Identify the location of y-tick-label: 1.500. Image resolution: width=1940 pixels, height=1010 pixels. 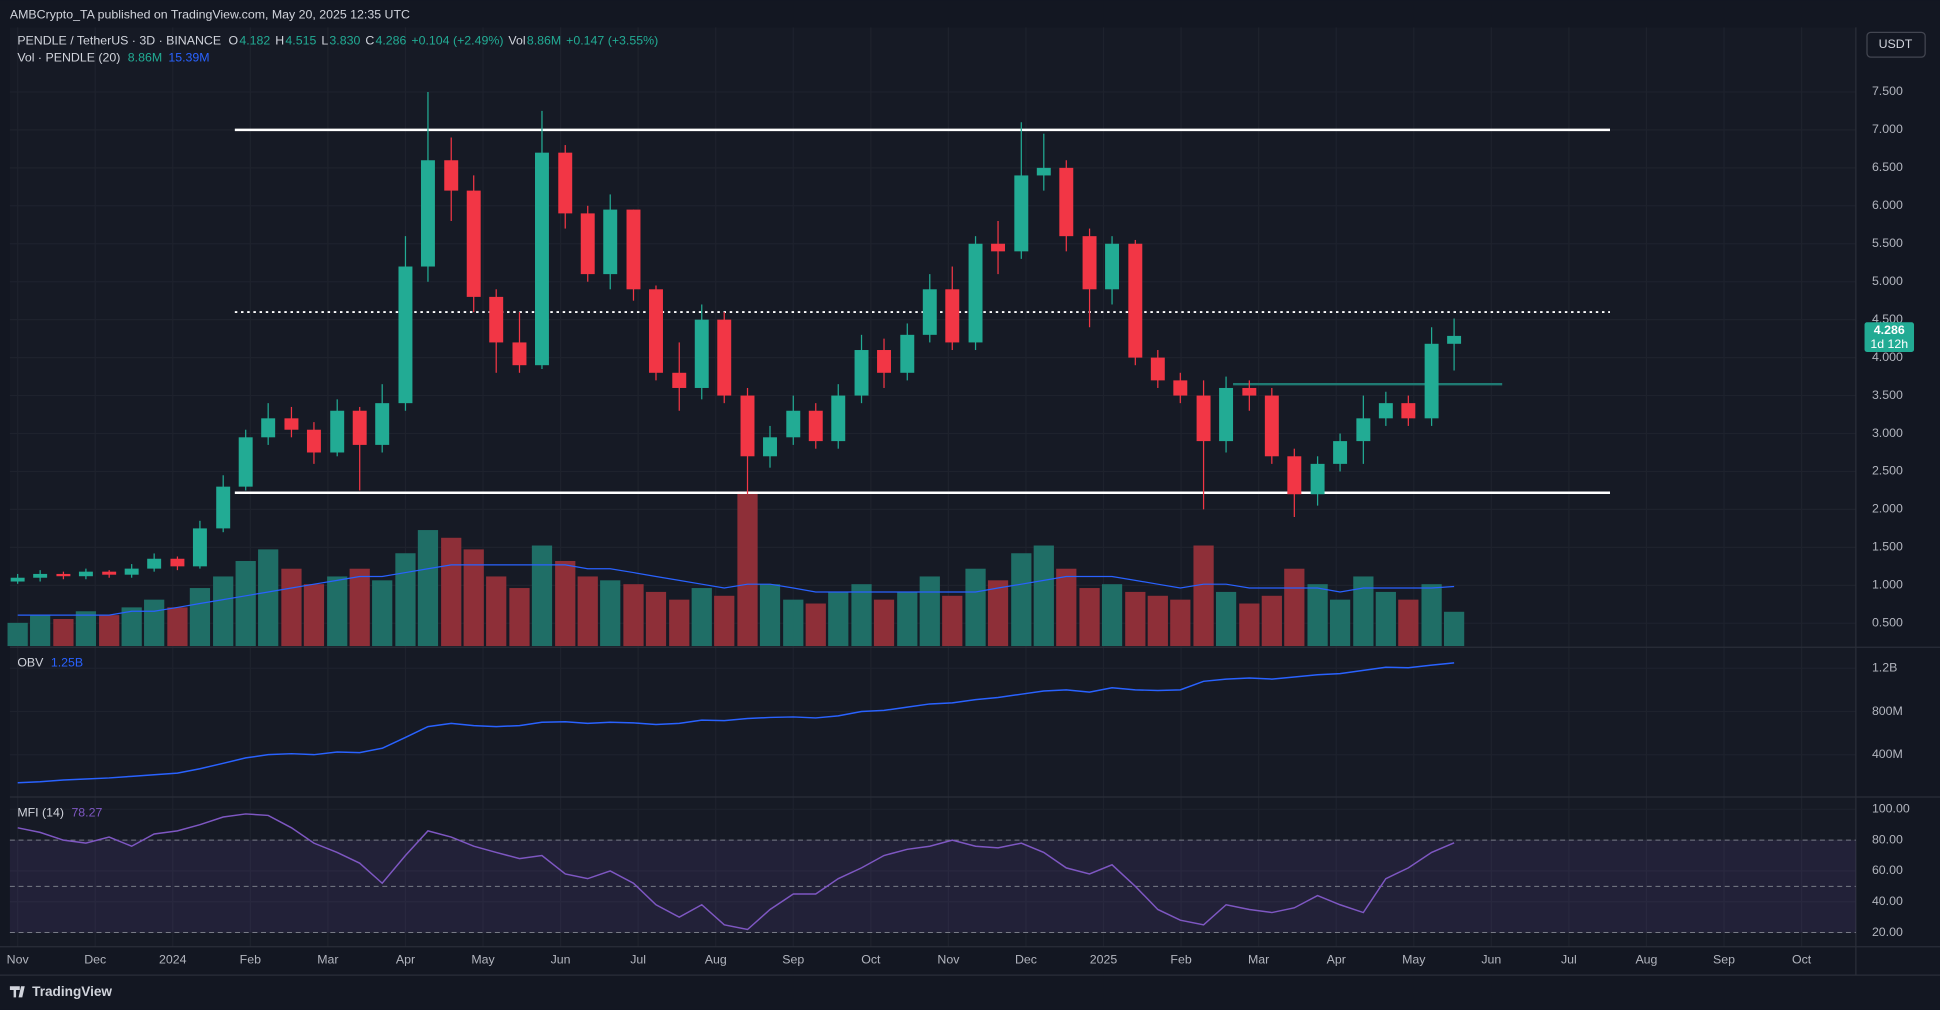
(1887, 547).